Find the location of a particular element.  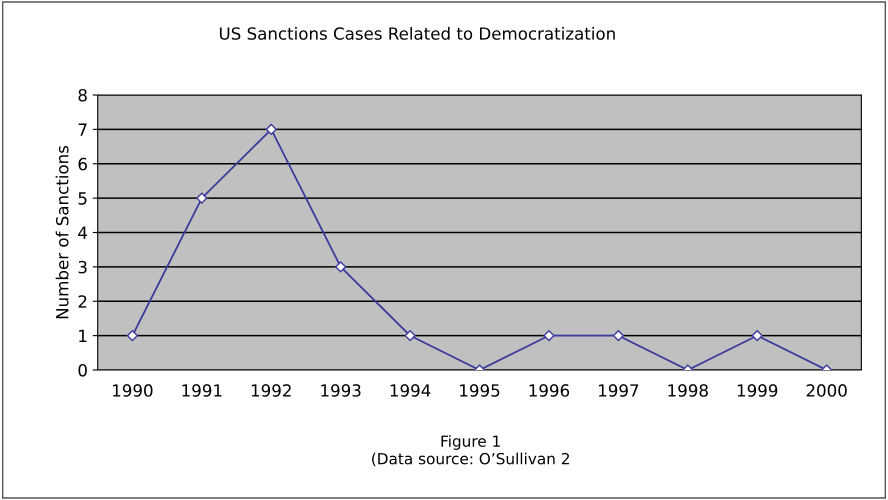

caption: Figure 1 is located at coordinates (471, 442).